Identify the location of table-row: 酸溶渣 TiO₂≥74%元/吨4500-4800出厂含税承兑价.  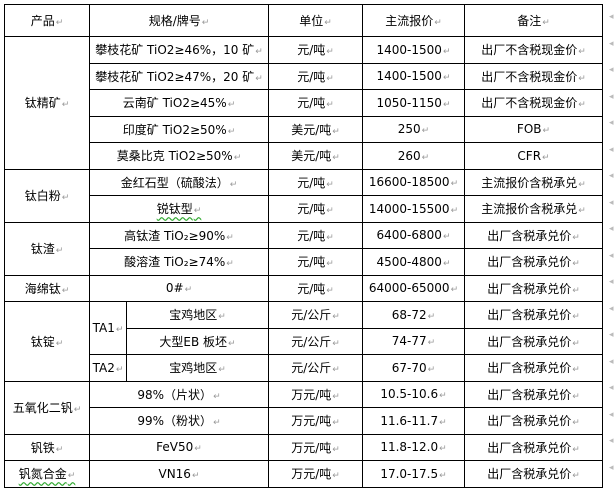
(304, 262).